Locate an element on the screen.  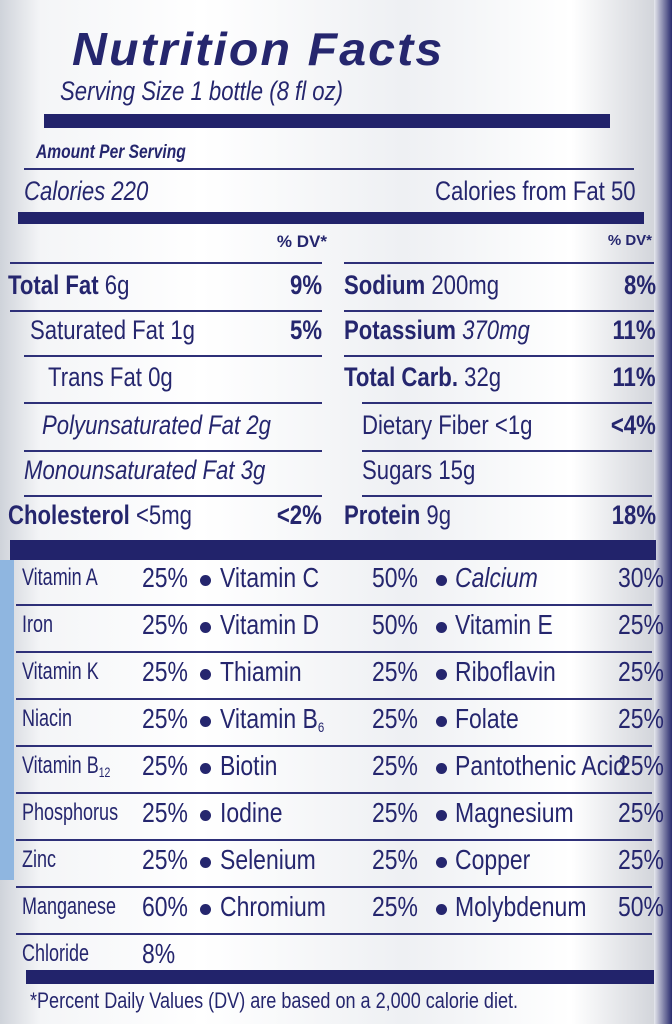
nutrient-name: Trans Fat is located at coordinates (95, 377).